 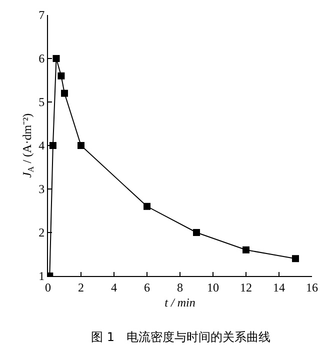 What do you see at coordinates (312, 287) in the screenshot?
I see `x-tick-label: 16` at bounding box center [312, 287].